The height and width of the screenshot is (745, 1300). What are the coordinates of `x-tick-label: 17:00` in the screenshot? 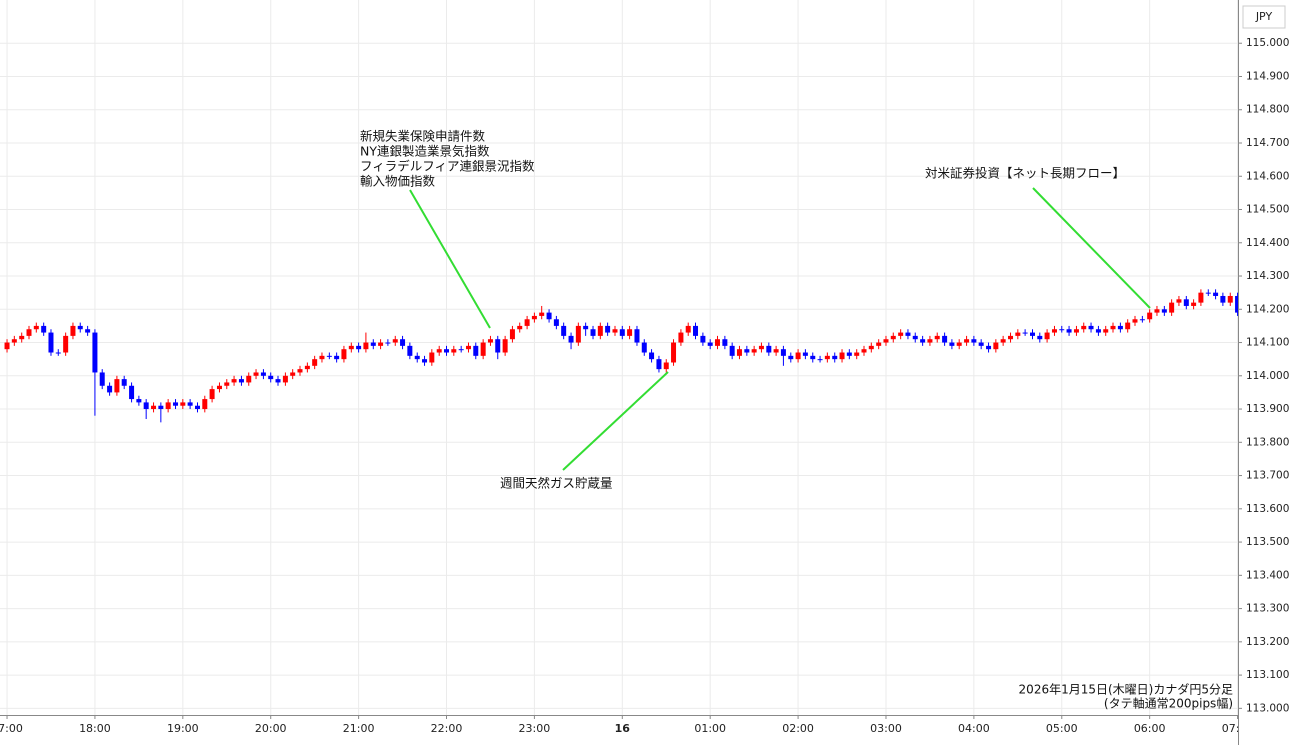 It's located at (11, 728).